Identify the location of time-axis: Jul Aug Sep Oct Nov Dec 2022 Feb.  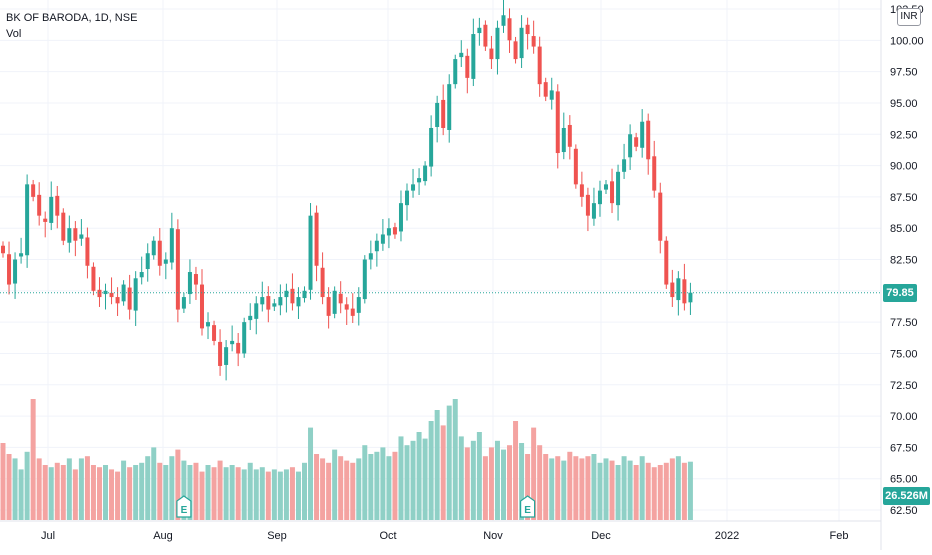
(445, 536).